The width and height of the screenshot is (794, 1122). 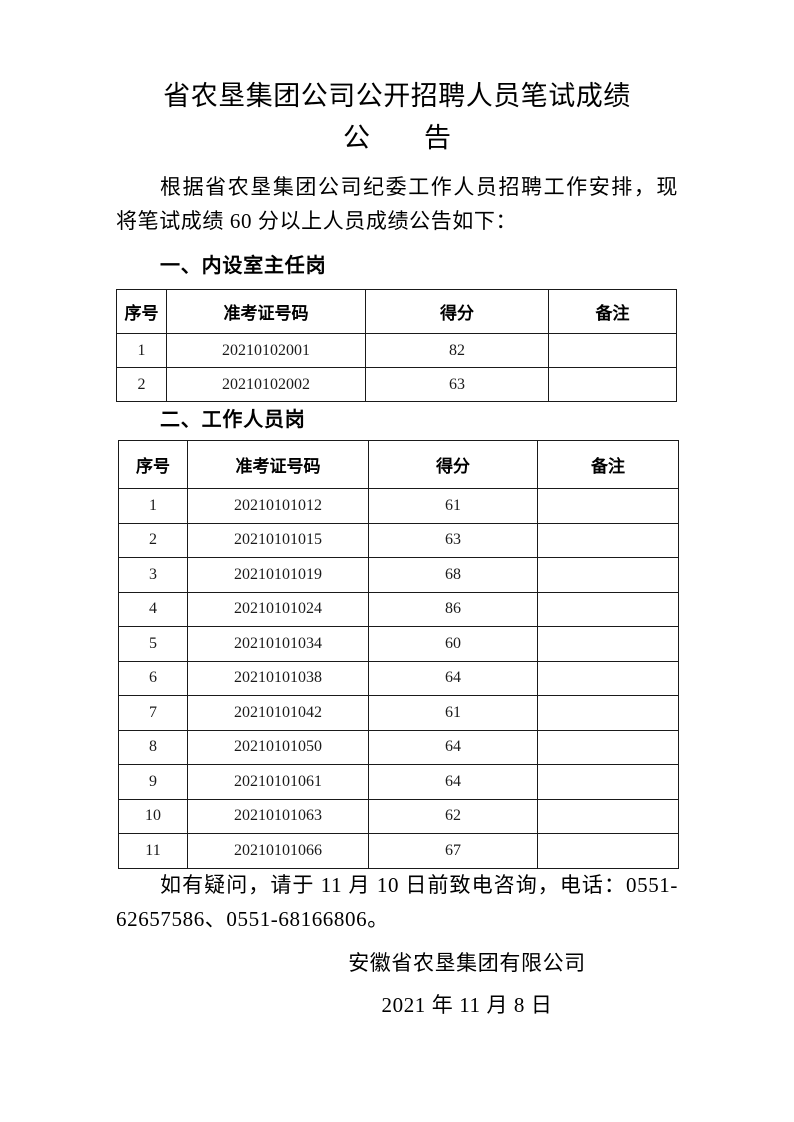 I want to click on cell-admit: 20210101034, so click(x=278, y=644).